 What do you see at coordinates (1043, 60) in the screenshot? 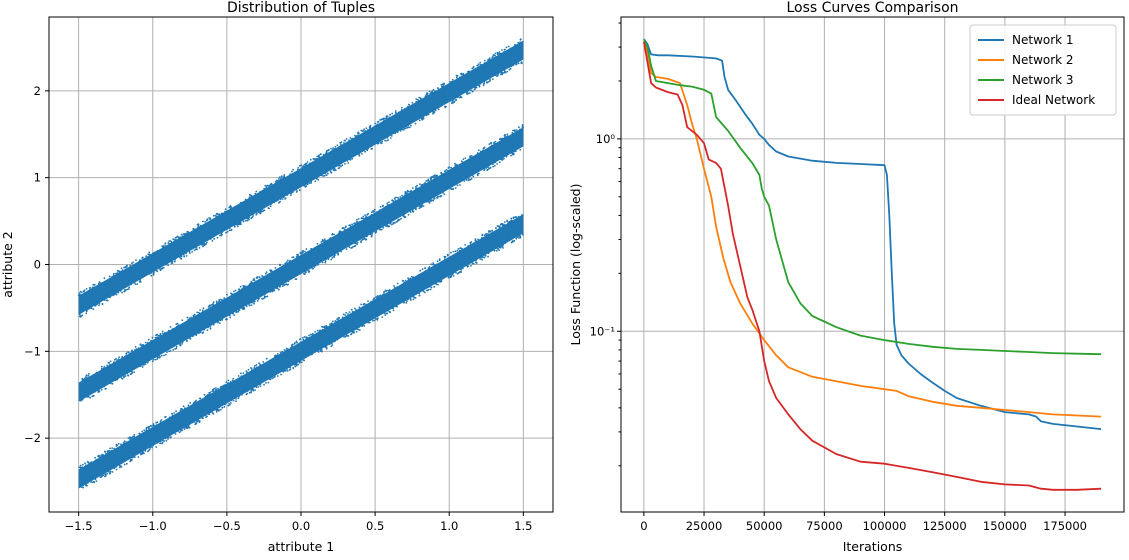
I see `legend-label: Network 2` at bounding box center [1043, 60].